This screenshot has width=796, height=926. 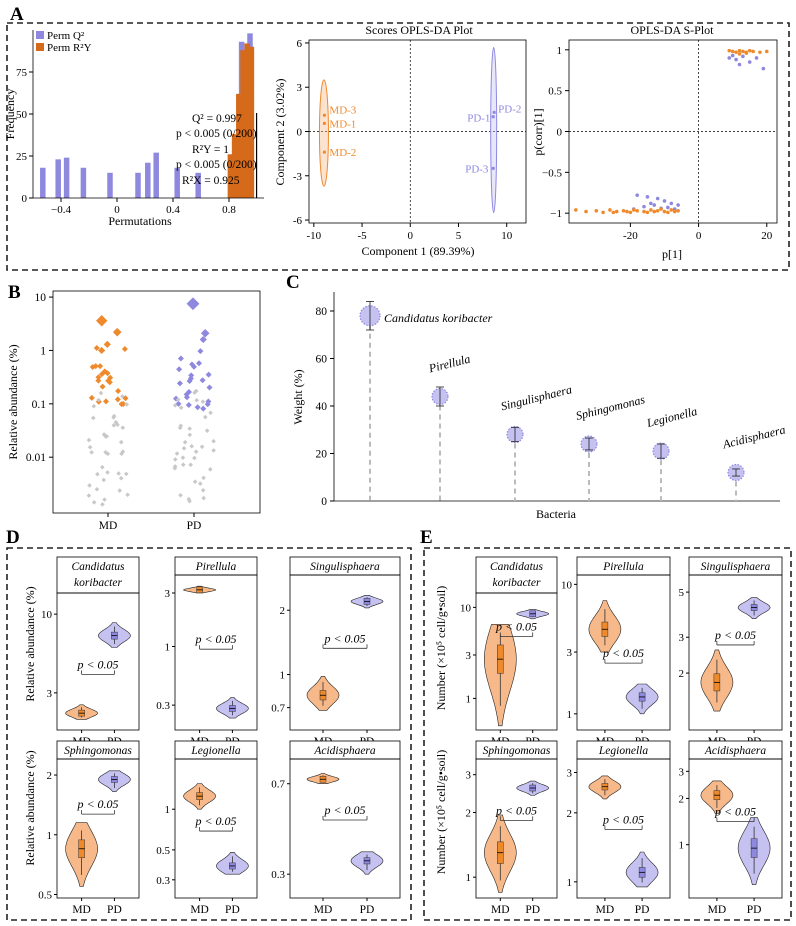 What do you see at coordinates (610, 407) in the screenshot?
I see `c-genus-label: Sphingomonas` at bounding box center [610, 407].